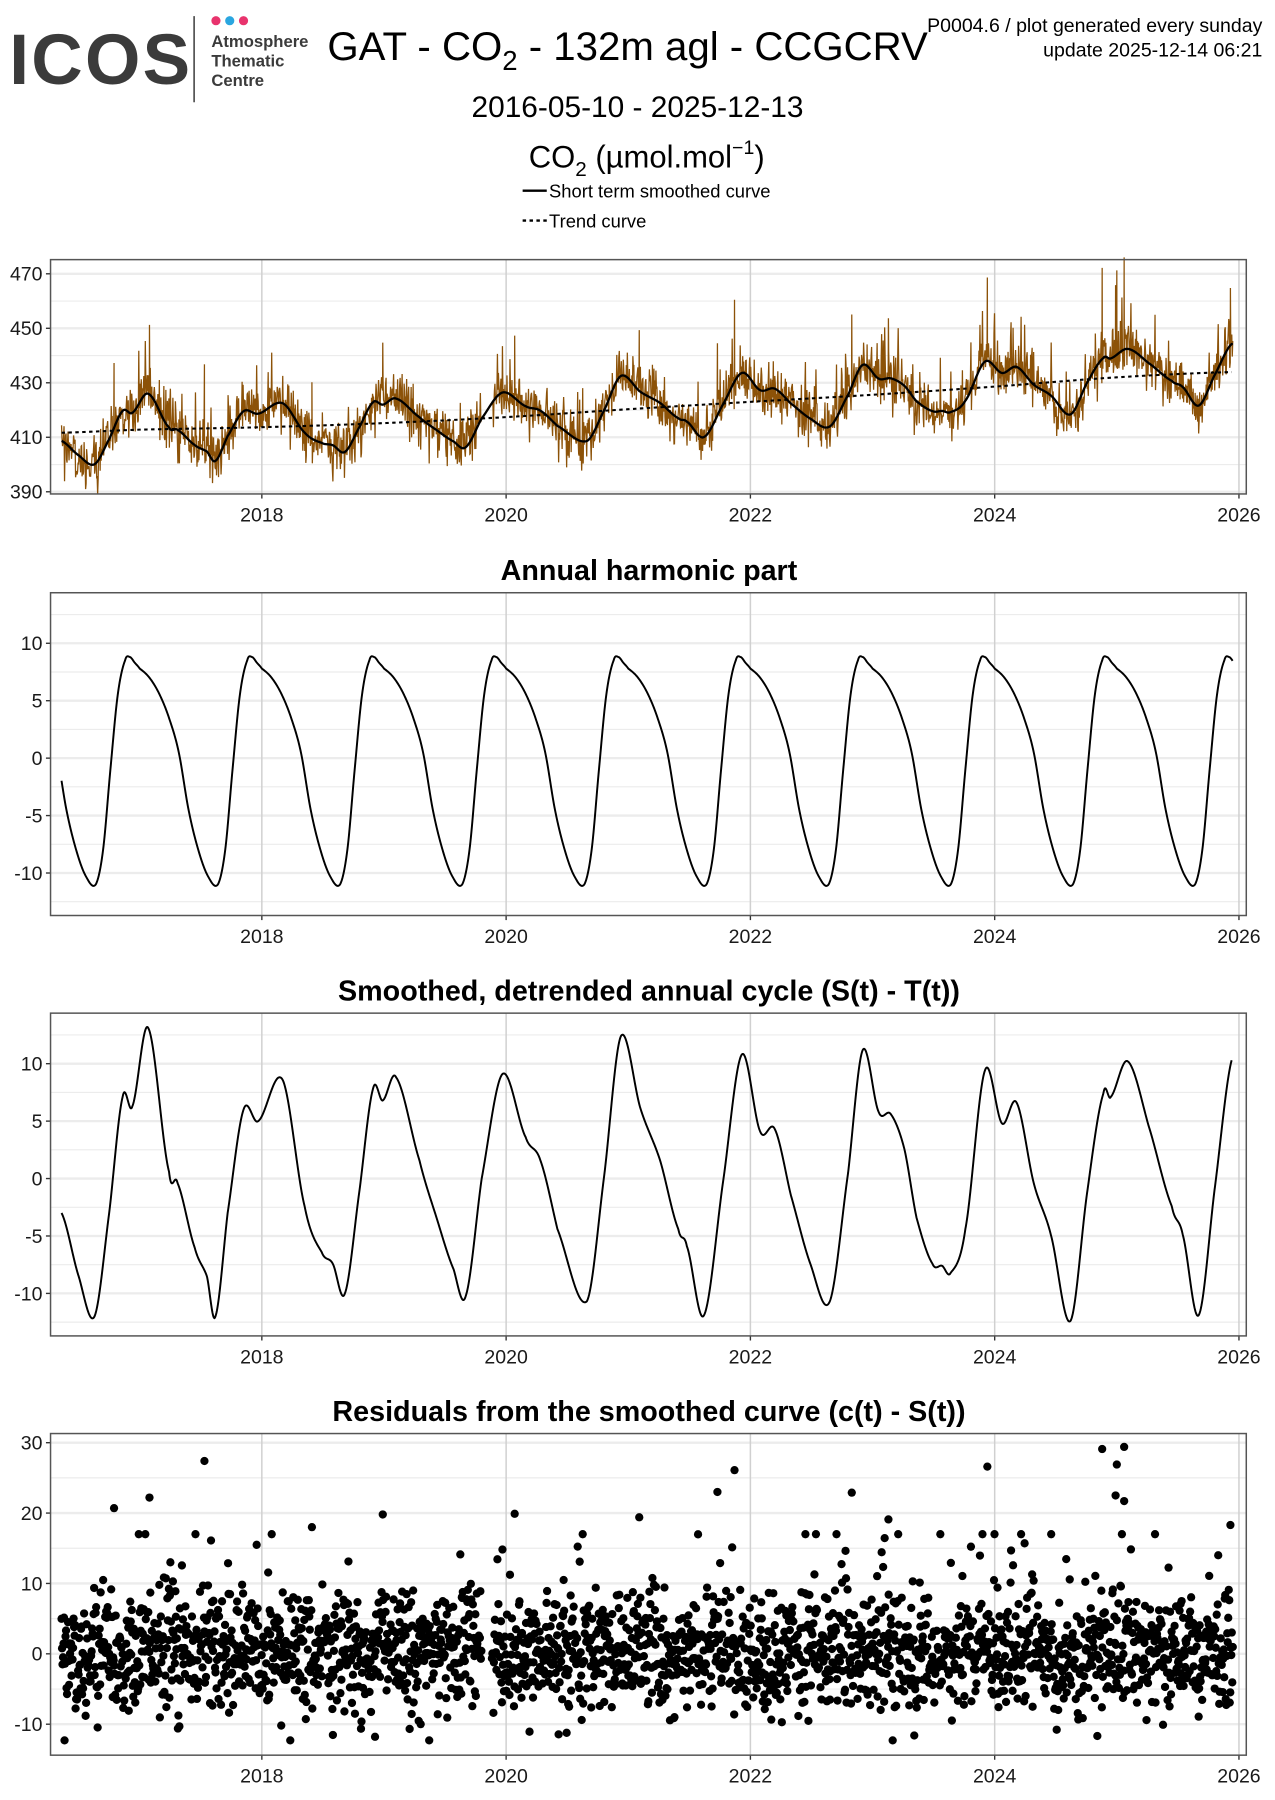 The image size is (1275, 1800). Describe the element at coordinates (646, 402) in the screenshot. I see `trend-curve` at that location.